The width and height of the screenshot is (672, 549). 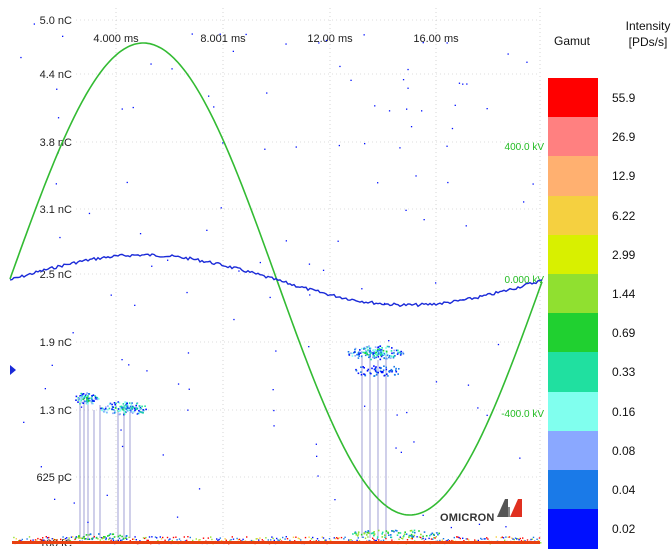 What do you see at coordinates (13, 370) in the screenshot?
I see `trigger-marker` at bounding box center [13, 370].